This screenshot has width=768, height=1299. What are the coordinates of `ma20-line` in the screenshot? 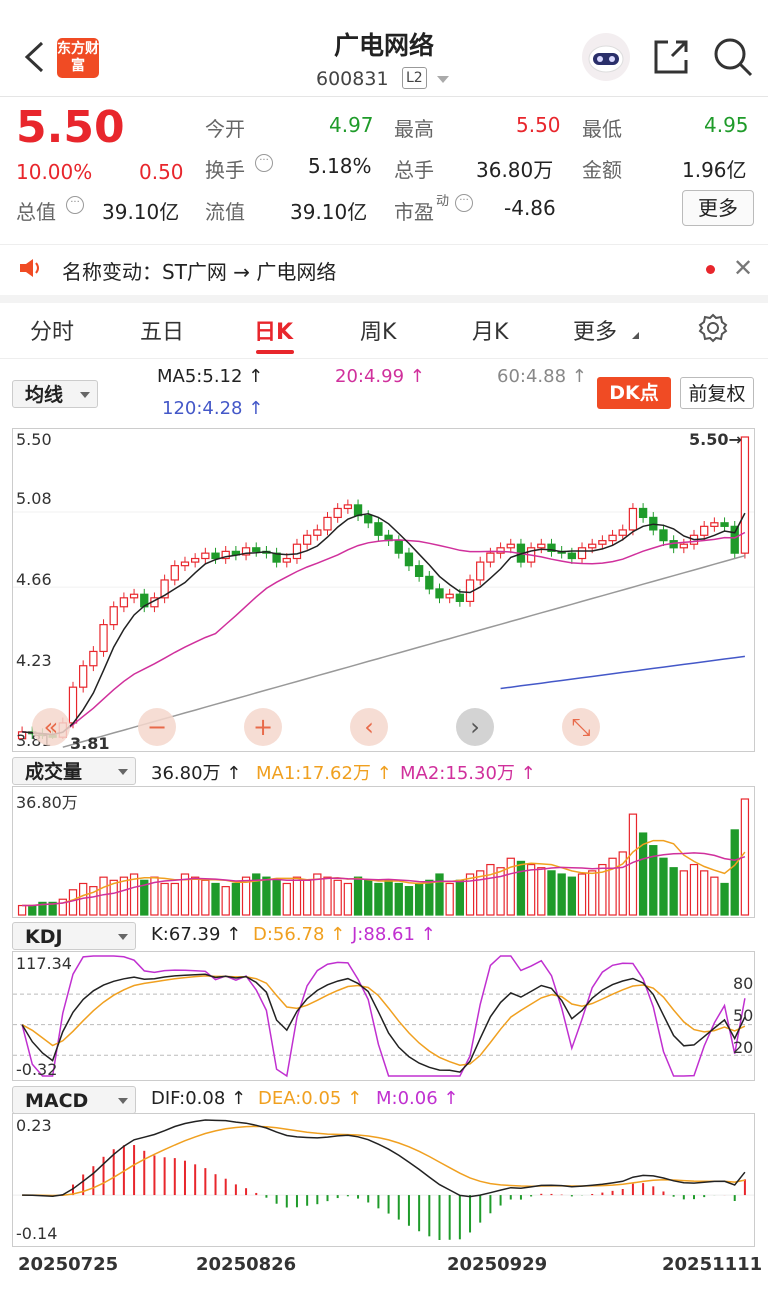 It's located at (384, 633).